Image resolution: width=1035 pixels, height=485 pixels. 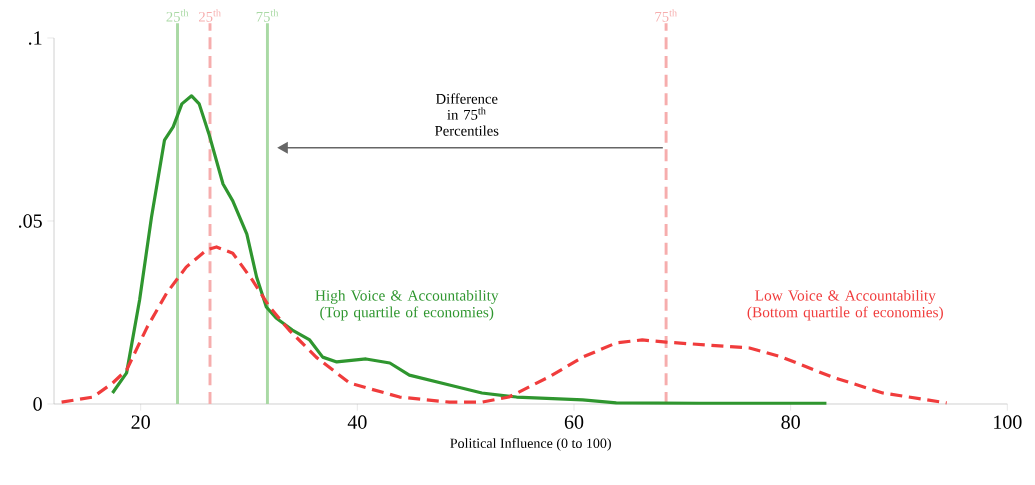 What do you see at coordinates (467, 114) in the screenshot?
I see `annotation: Difference in 75$^{th}$ Percentiles` at bounding box center [467, 114].